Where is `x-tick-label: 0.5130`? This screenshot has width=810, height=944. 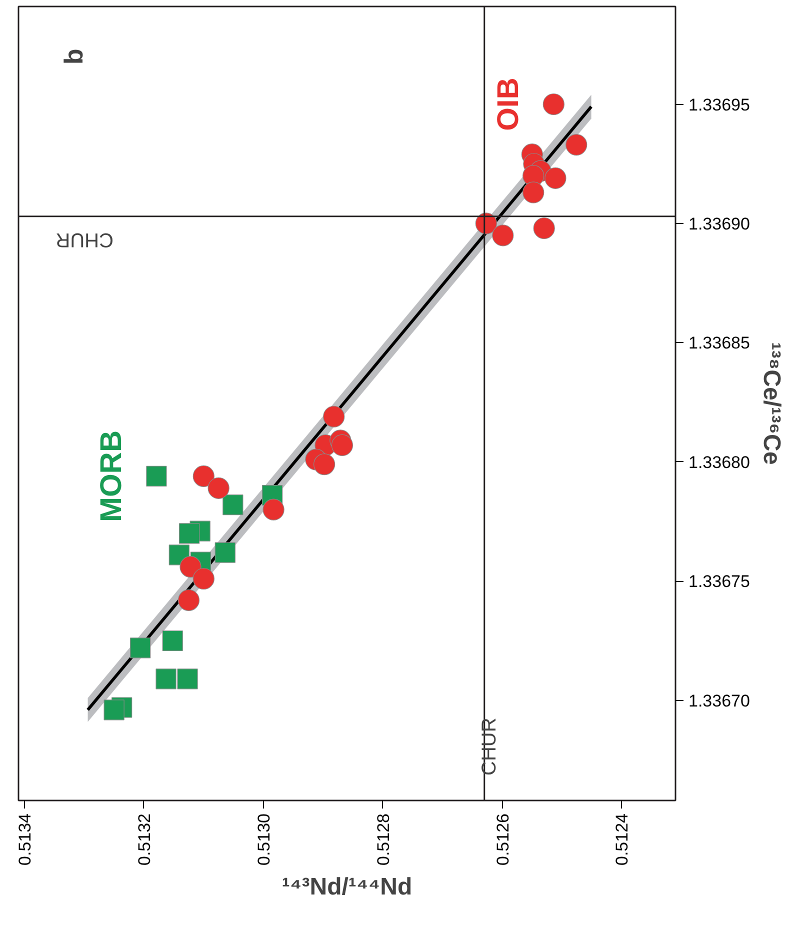 x-tick-label: 0.5130 is located at coordinates (264, 839).